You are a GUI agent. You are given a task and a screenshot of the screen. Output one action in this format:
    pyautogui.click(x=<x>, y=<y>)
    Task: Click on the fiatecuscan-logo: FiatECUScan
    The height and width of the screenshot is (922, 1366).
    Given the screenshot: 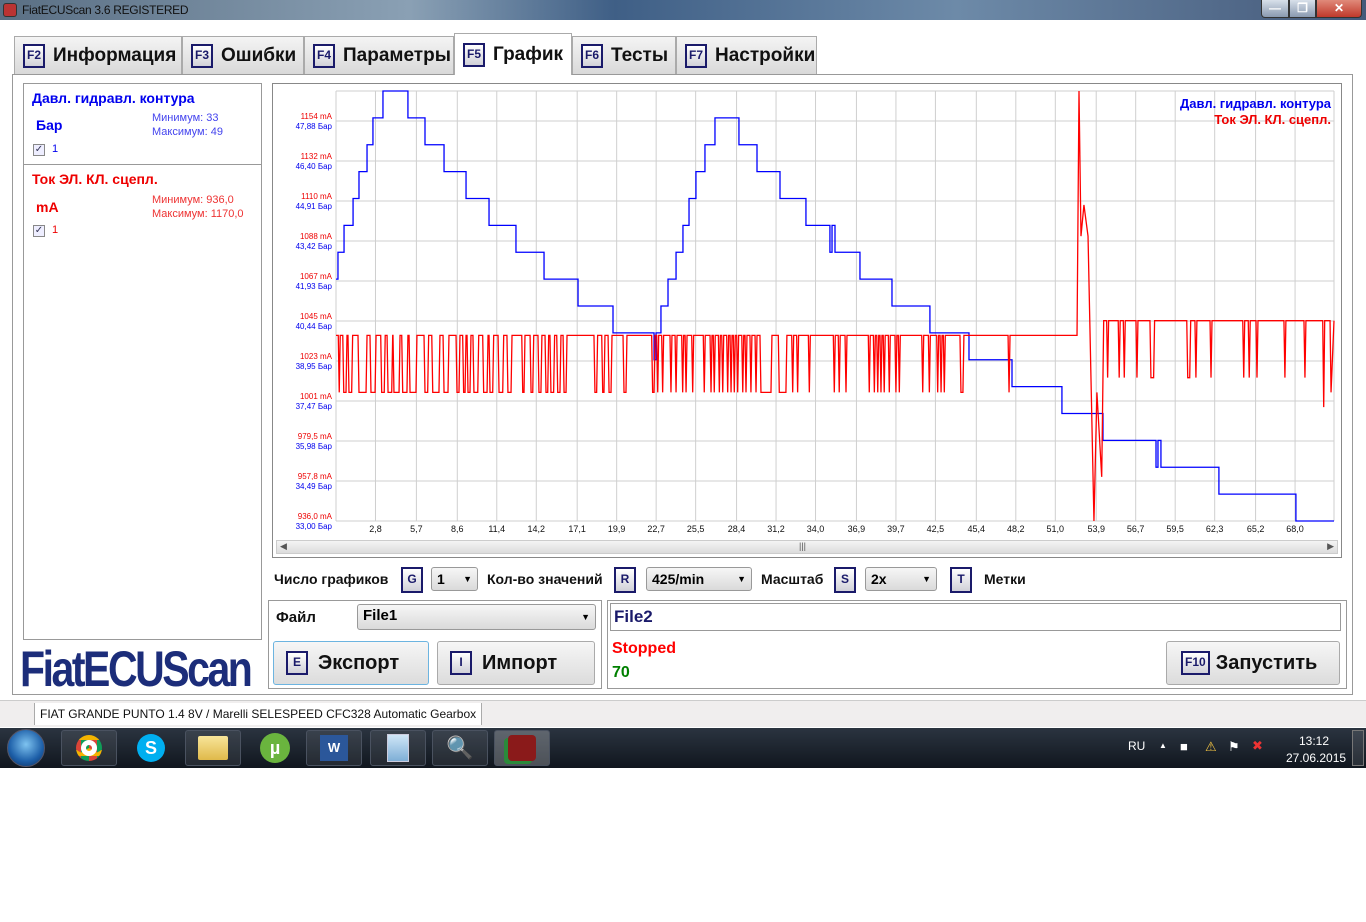 What is the action you would take?
    pyautogui.click(x=136, y=669)
    